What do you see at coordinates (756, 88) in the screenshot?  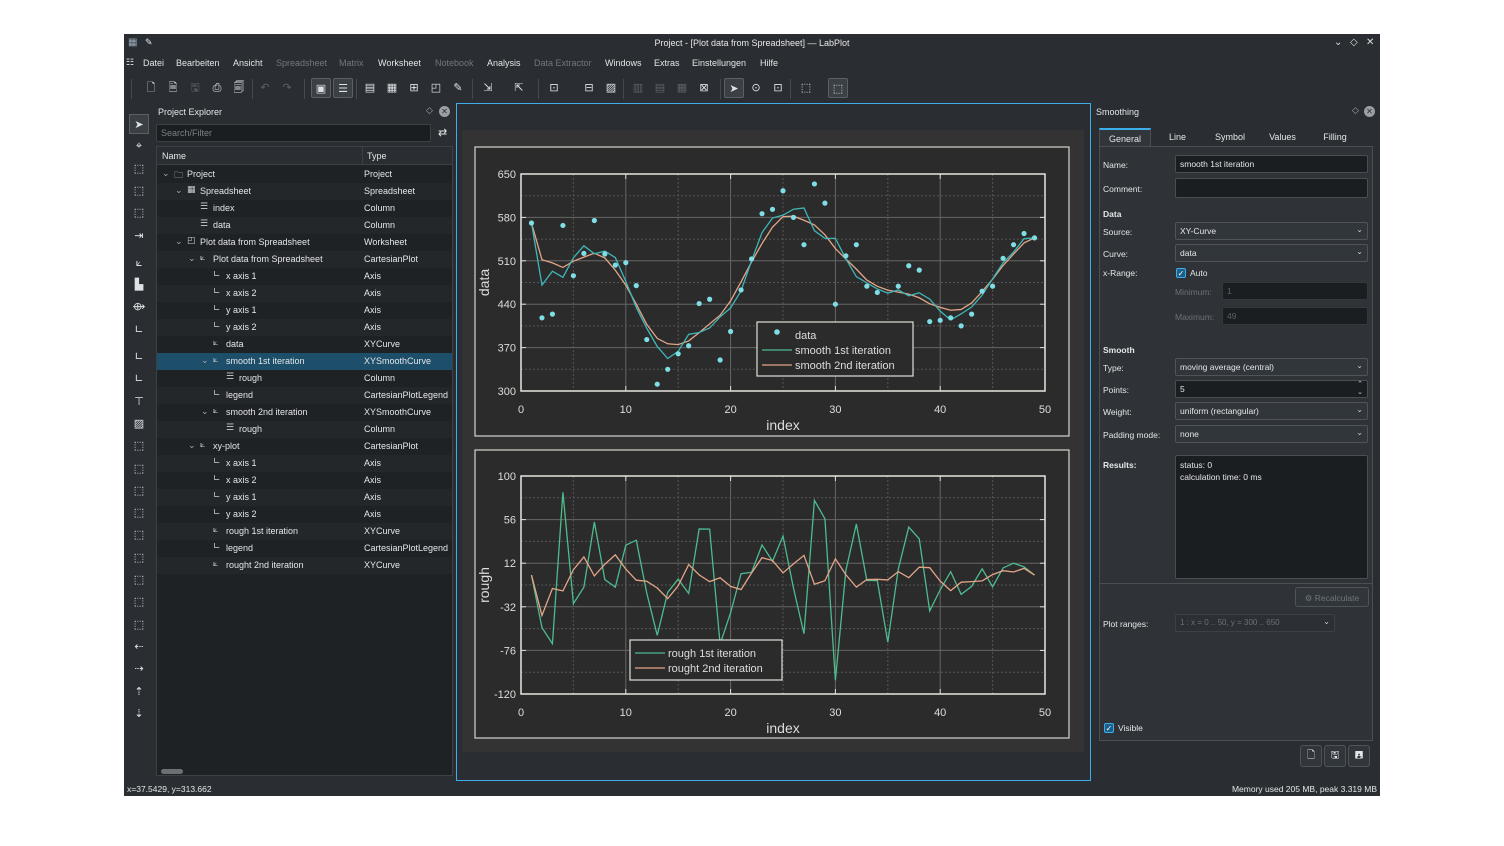 I see `navigate-mouse-button: ⊙` at bounding box center [756, 88].